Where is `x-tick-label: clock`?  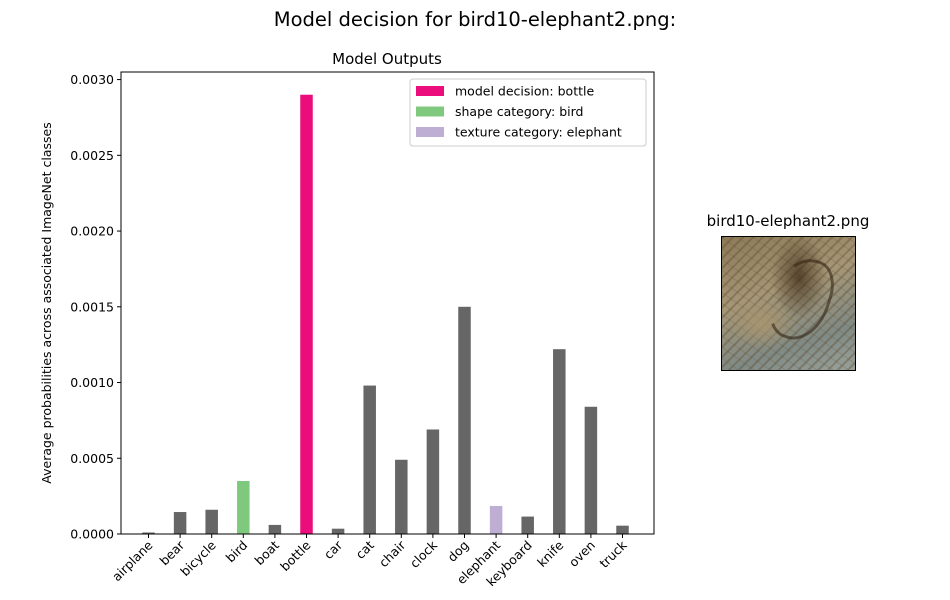 x-tick-label: clock is located at coordinates (424, 554).